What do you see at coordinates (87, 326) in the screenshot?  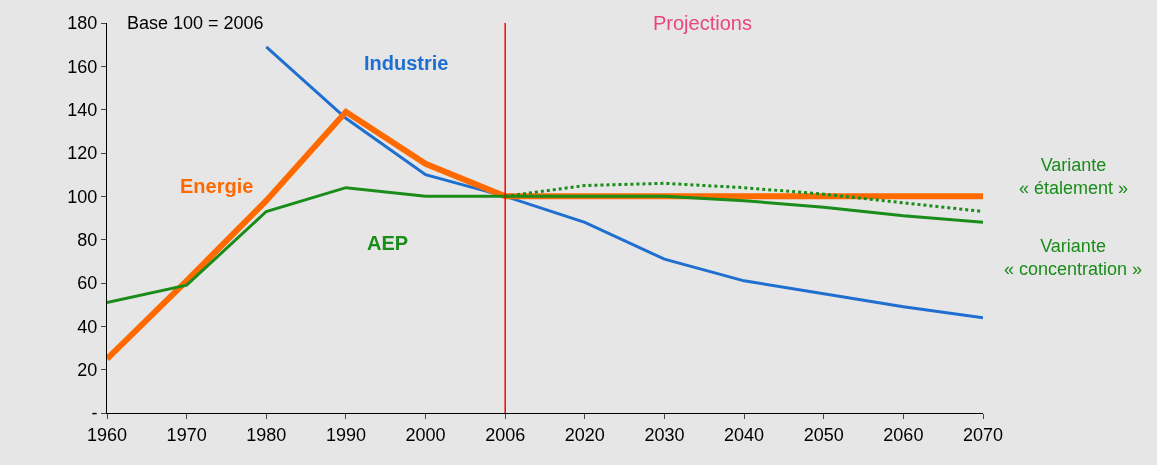 I see `y-tick-label: 40` at bounding box center [87, 326].